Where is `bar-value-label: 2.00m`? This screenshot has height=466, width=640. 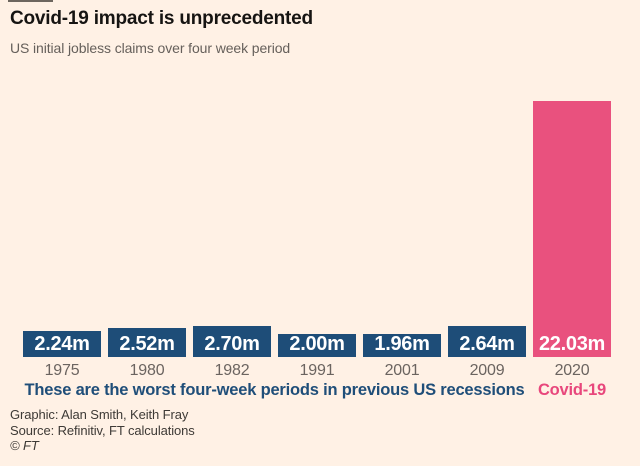 bar-value-label: 2.00m is located at coordinates (317, 344).